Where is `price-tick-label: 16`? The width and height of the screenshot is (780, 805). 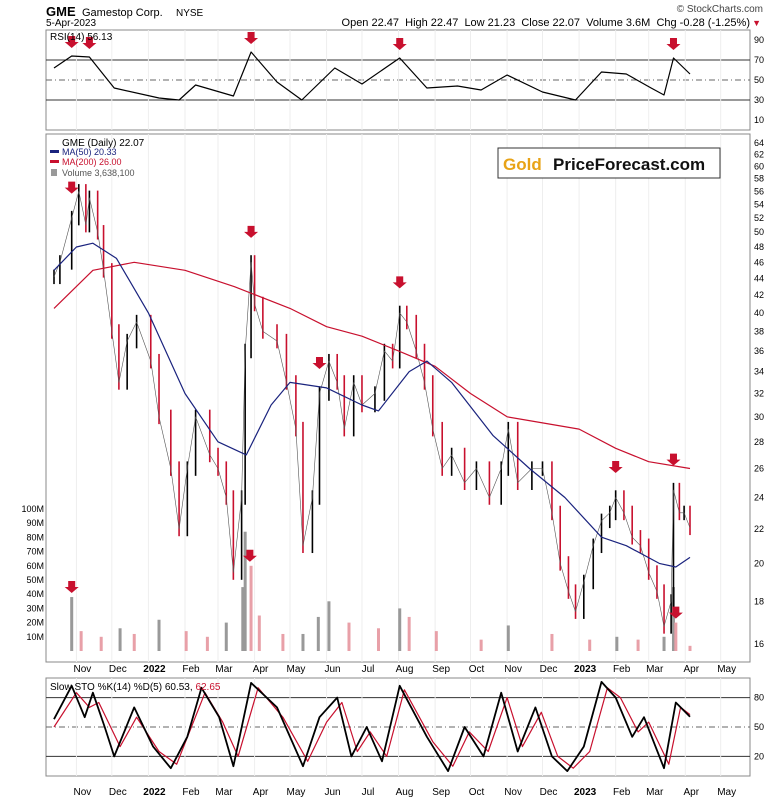
price-tick-label: 16 is located at coordinates (759, 644).